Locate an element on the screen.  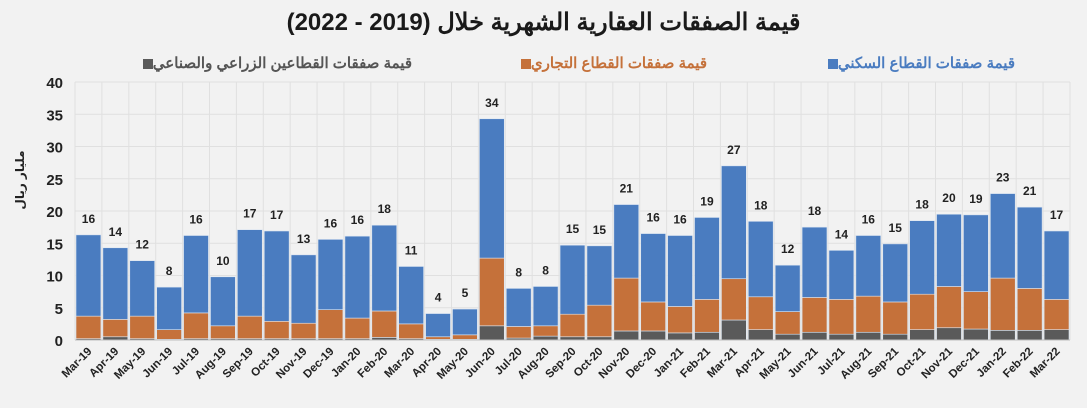
legend-swatch-commercial is located at coordinates (525, 64).